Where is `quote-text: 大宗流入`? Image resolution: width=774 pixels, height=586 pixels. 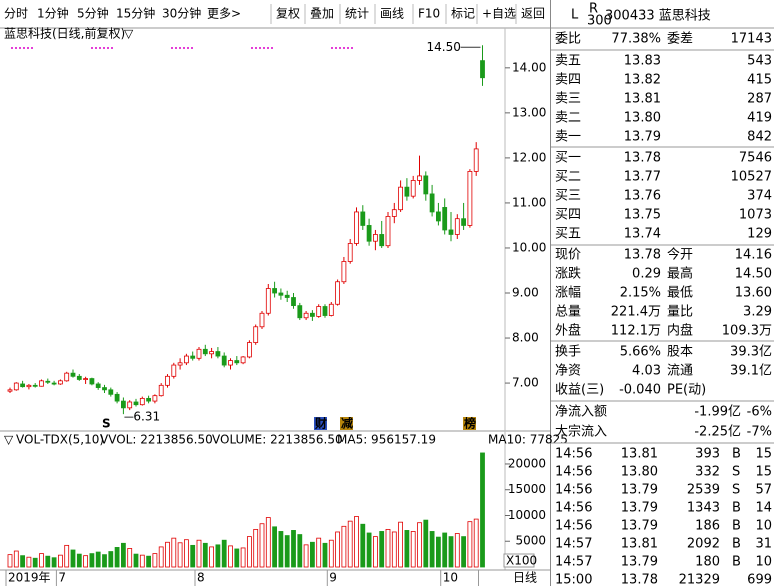
quote-text: 大宗流入 is located at coordinates (581, 432).